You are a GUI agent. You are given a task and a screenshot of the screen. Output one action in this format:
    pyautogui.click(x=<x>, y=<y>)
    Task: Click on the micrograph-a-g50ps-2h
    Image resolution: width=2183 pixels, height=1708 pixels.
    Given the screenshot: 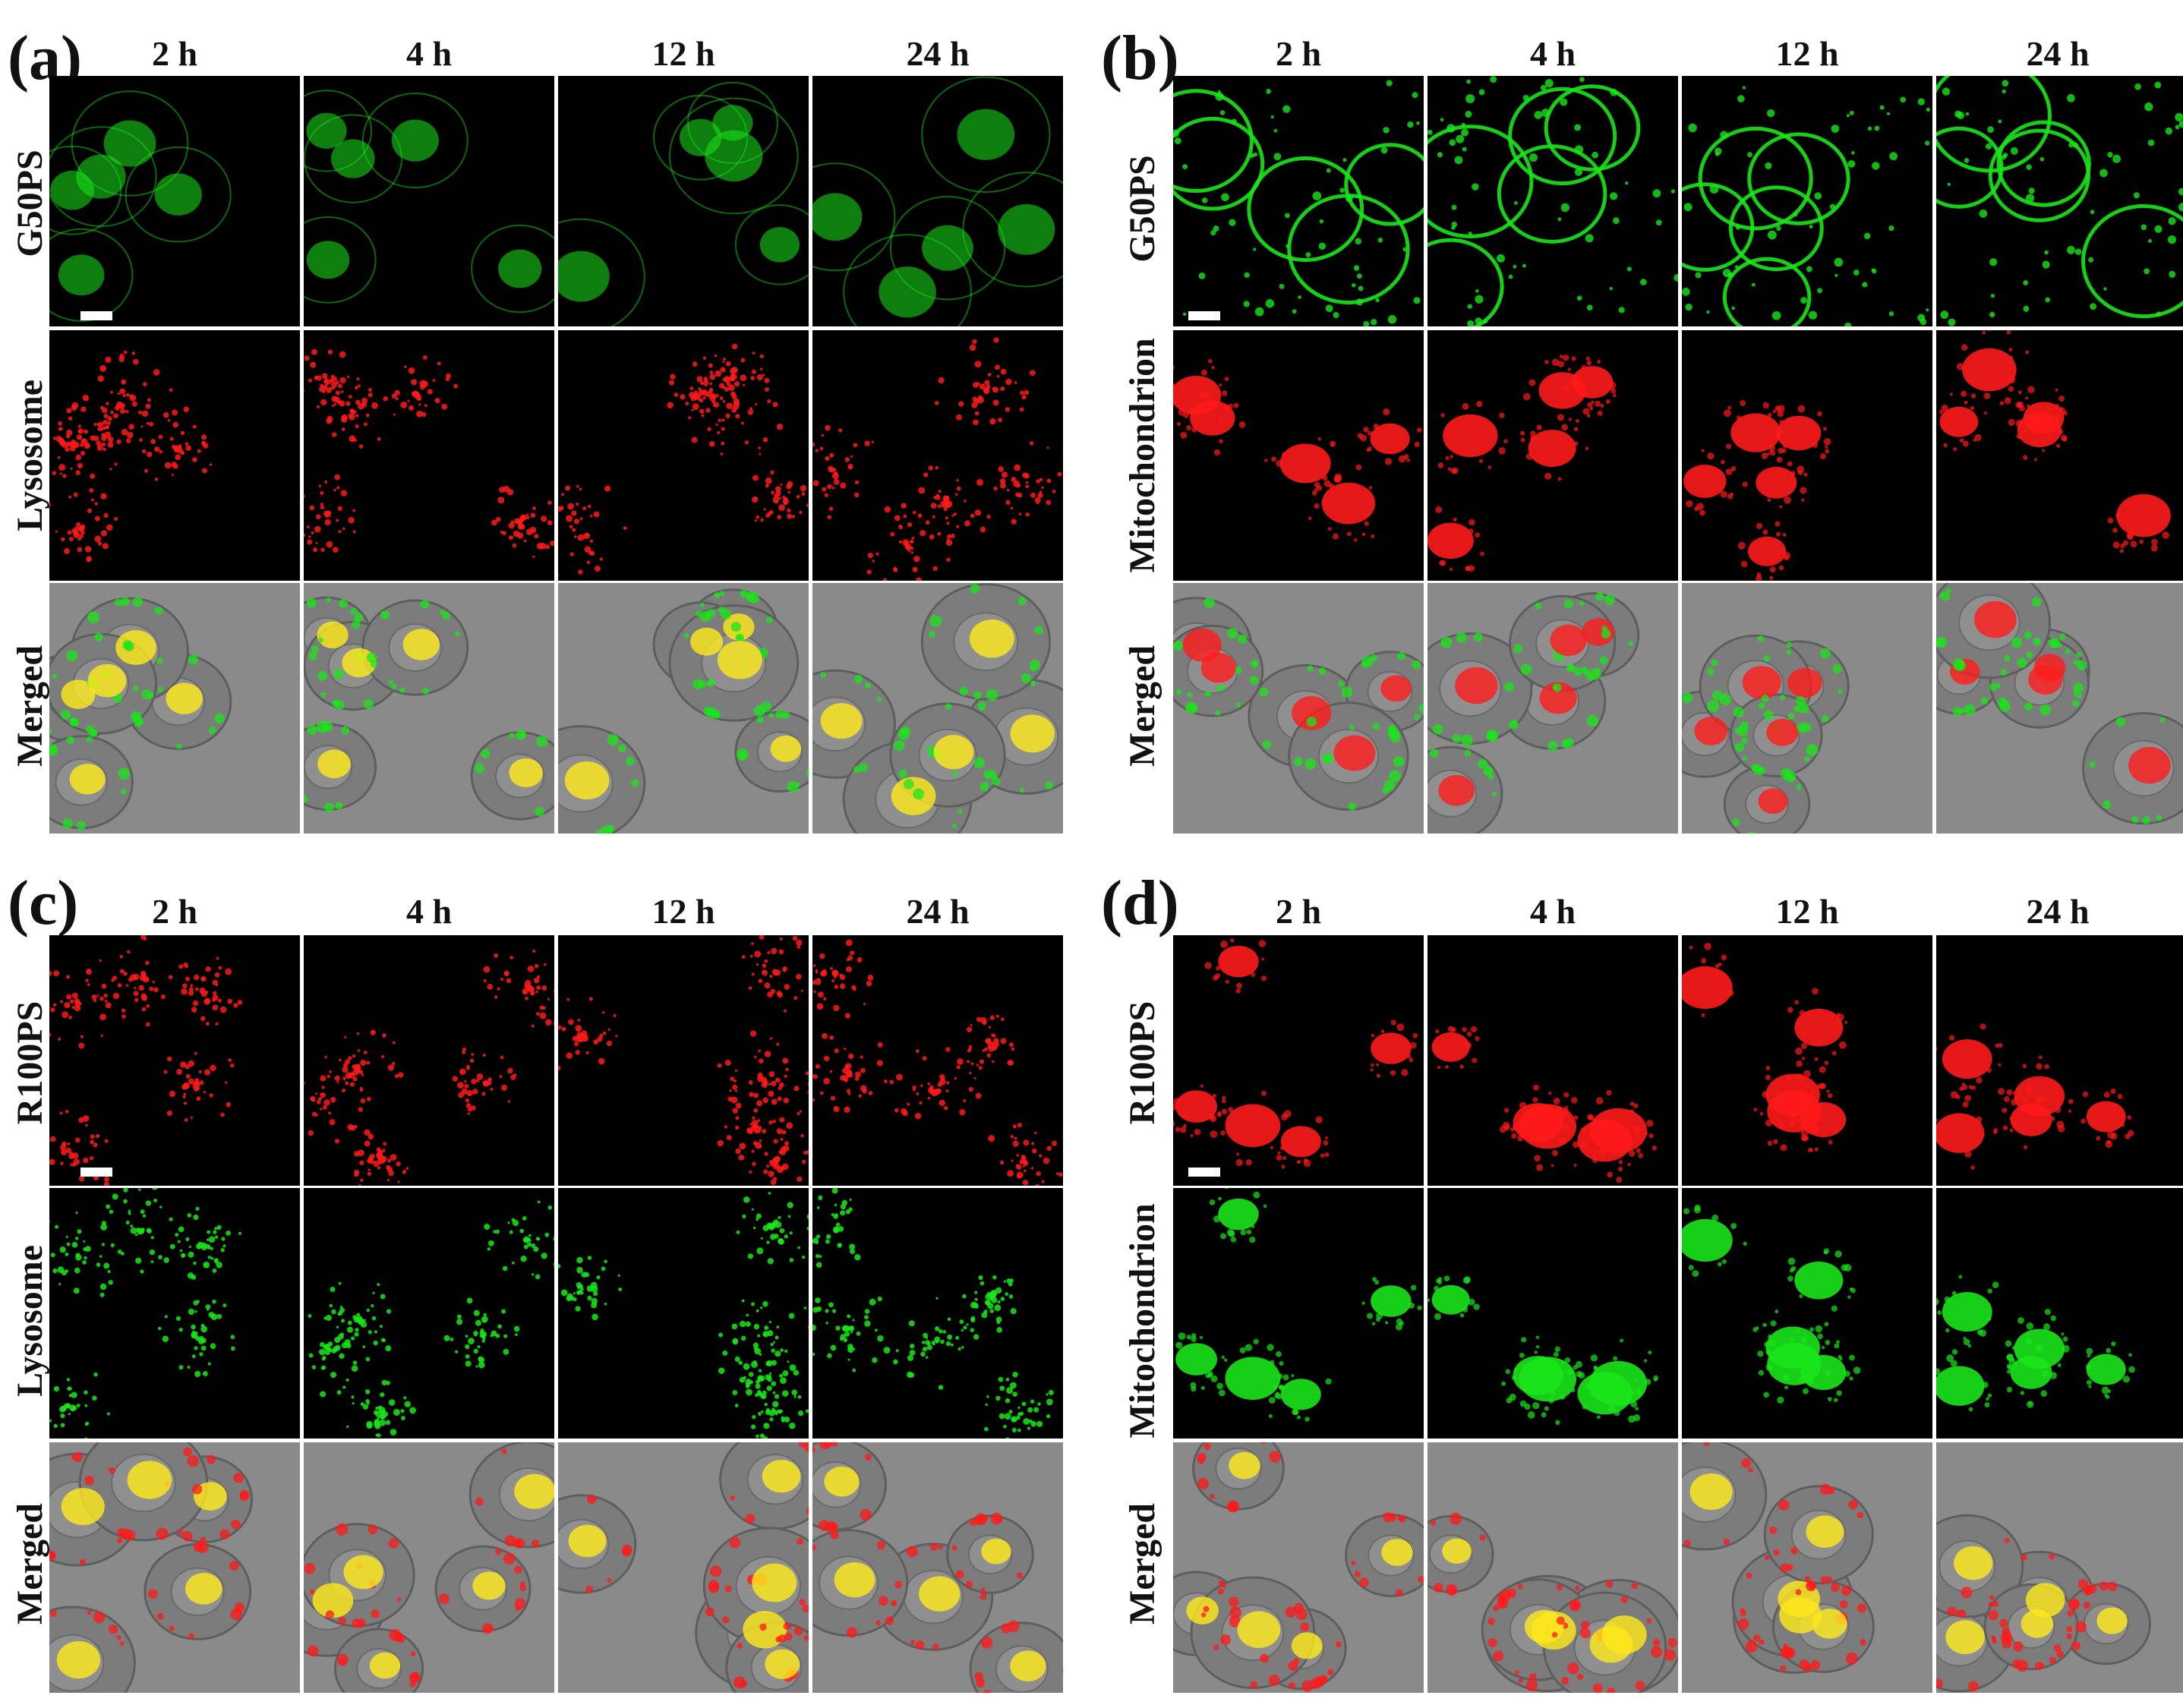 What is the action you would take?
    pyautogui.click(x=174, y=201)
    